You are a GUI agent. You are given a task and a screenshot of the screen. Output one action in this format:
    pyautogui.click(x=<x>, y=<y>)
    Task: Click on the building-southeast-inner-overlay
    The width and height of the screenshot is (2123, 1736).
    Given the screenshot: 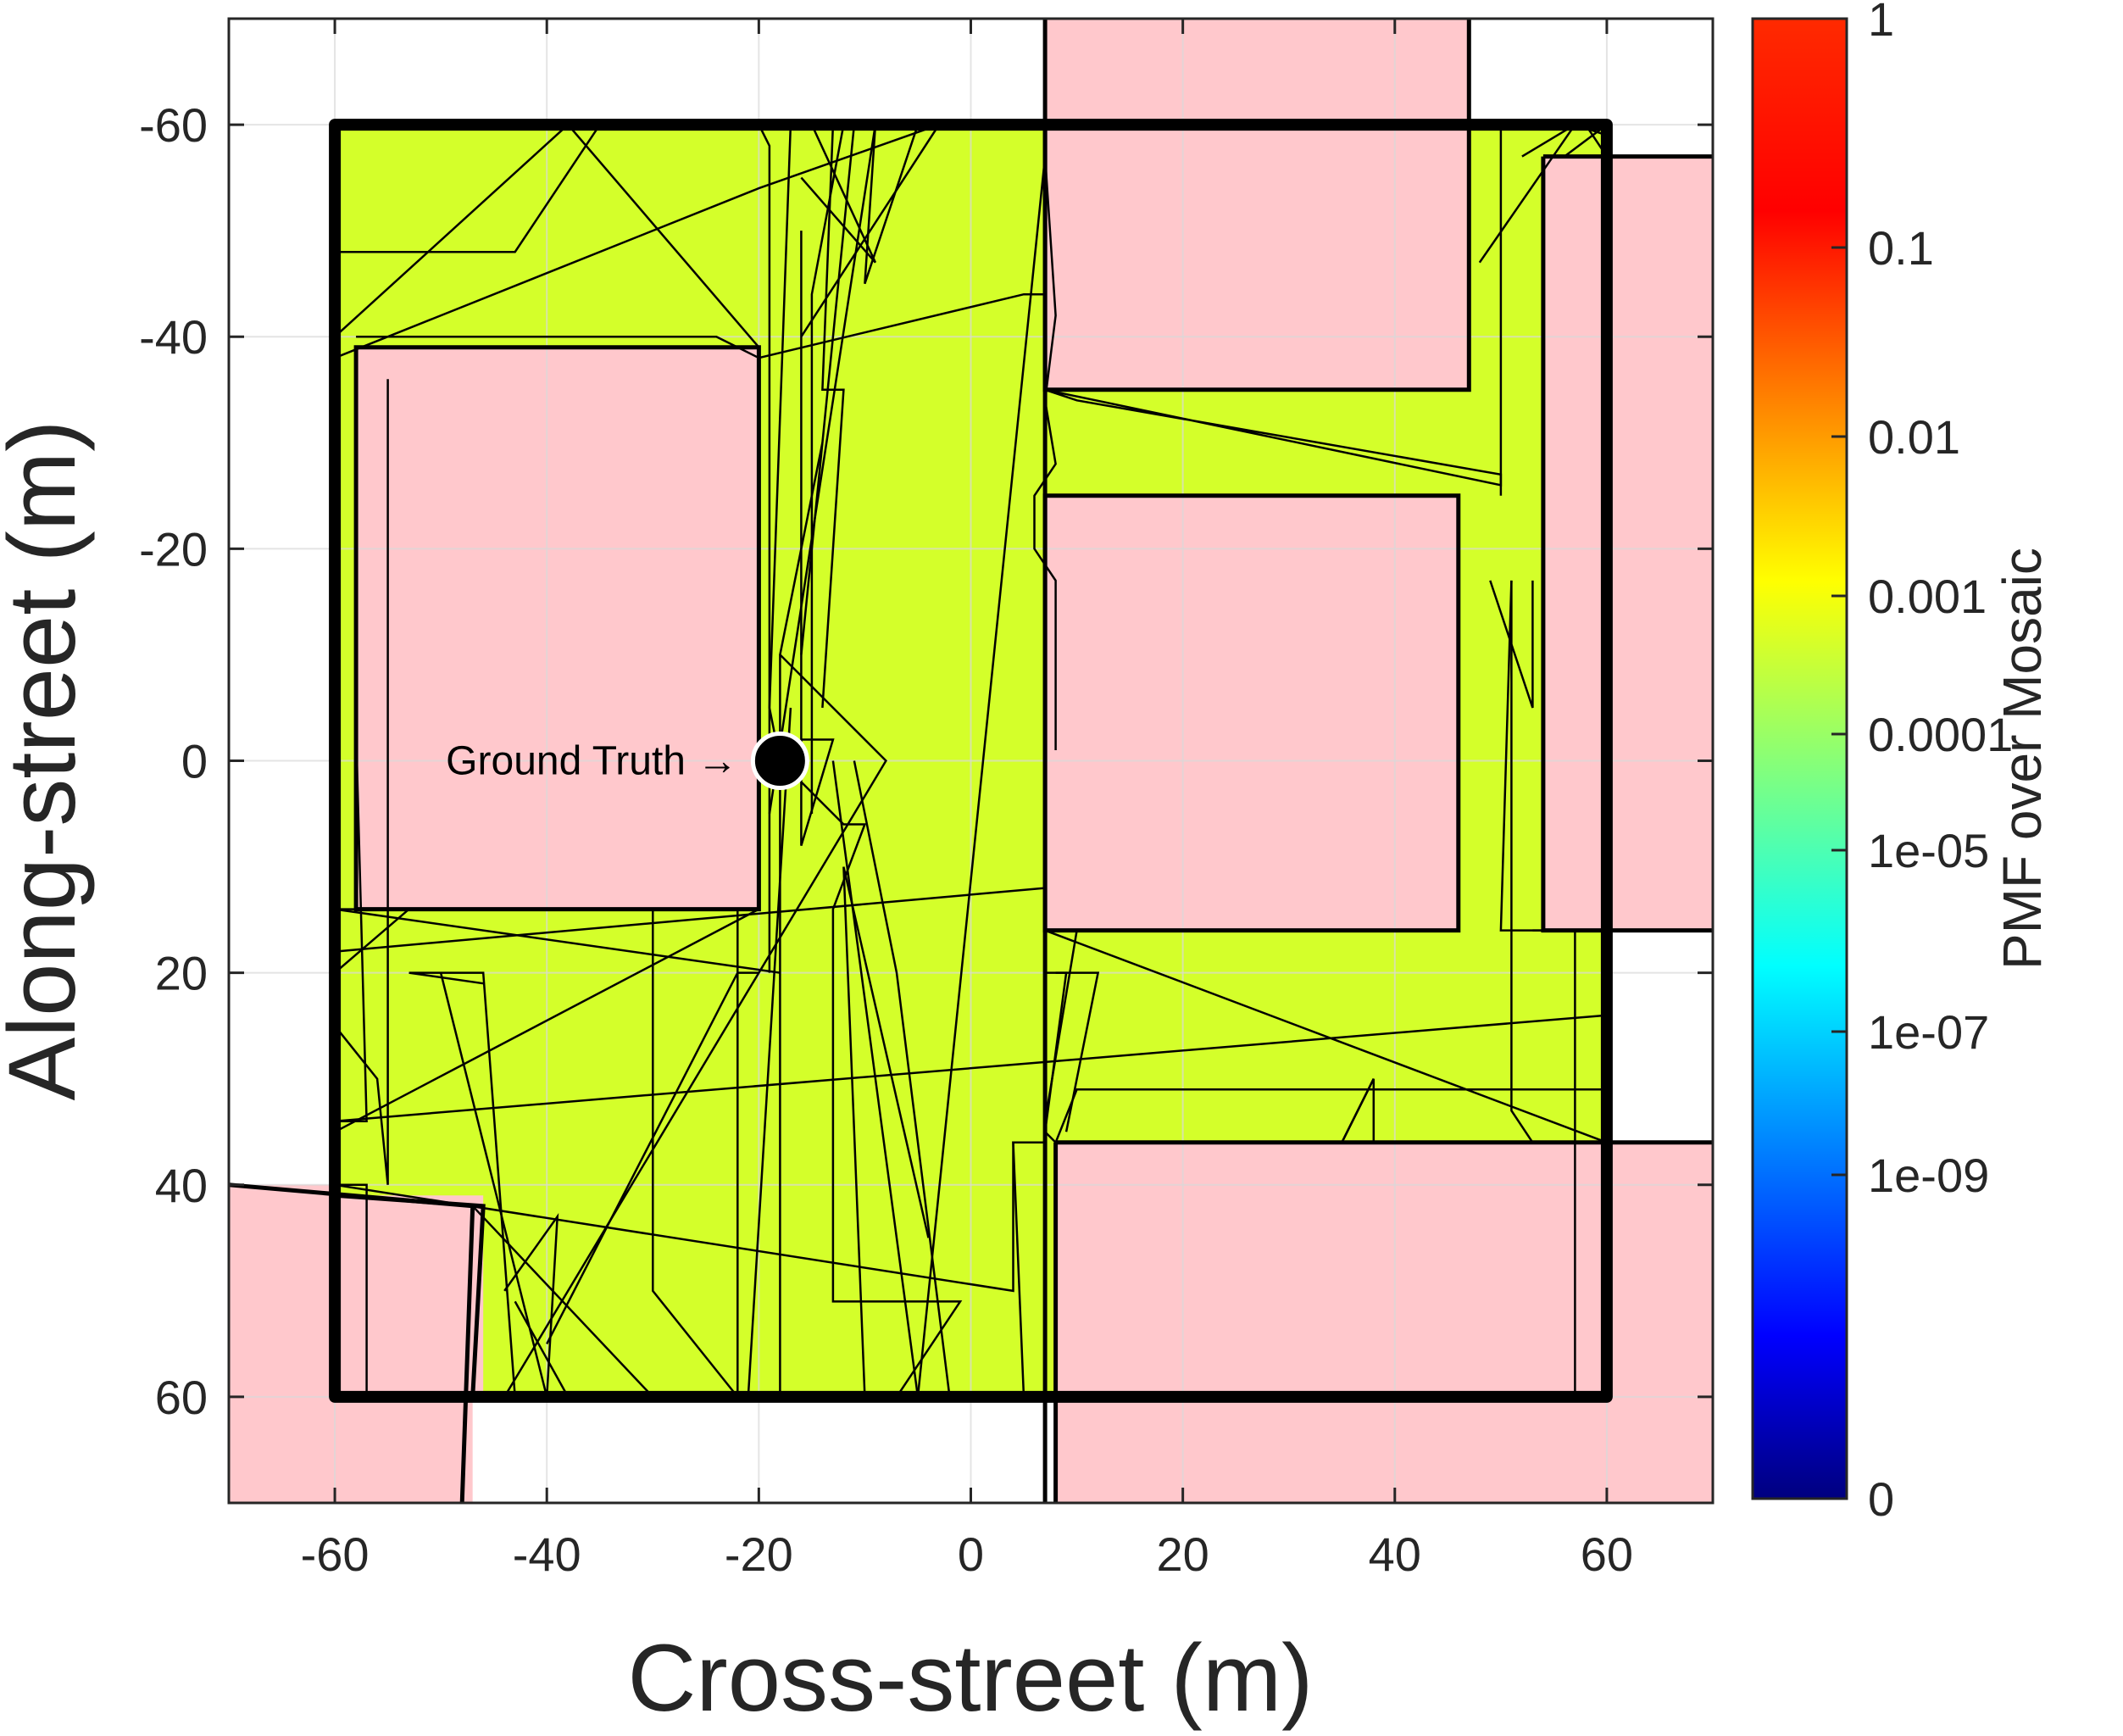 What is the action you would take?
    pyautogui.click(x=1331, y=1269)
    